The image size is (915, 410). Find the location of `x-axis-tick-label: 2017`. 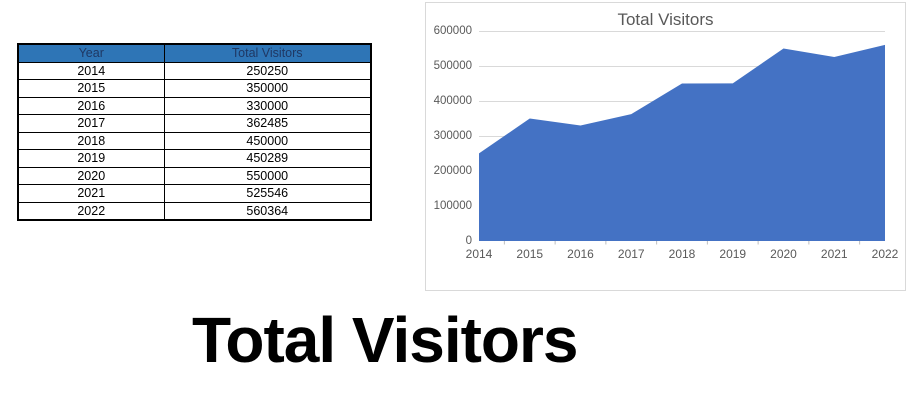

x-axis-tick-label: 2017 is located at coordinates (631, 254).